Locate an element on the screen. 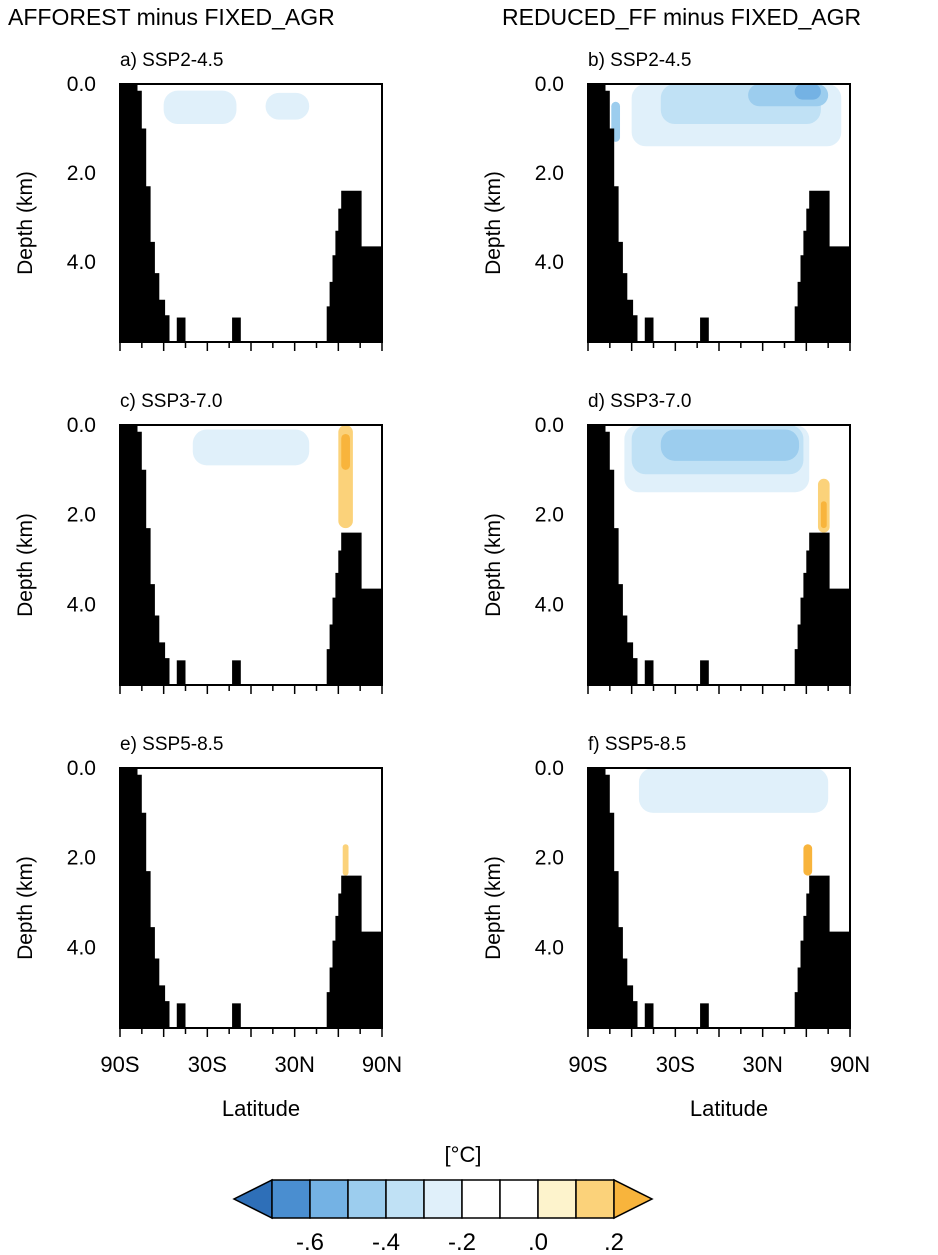  colorbar-tick-label: .2 is located at coordinates (614, 1242).